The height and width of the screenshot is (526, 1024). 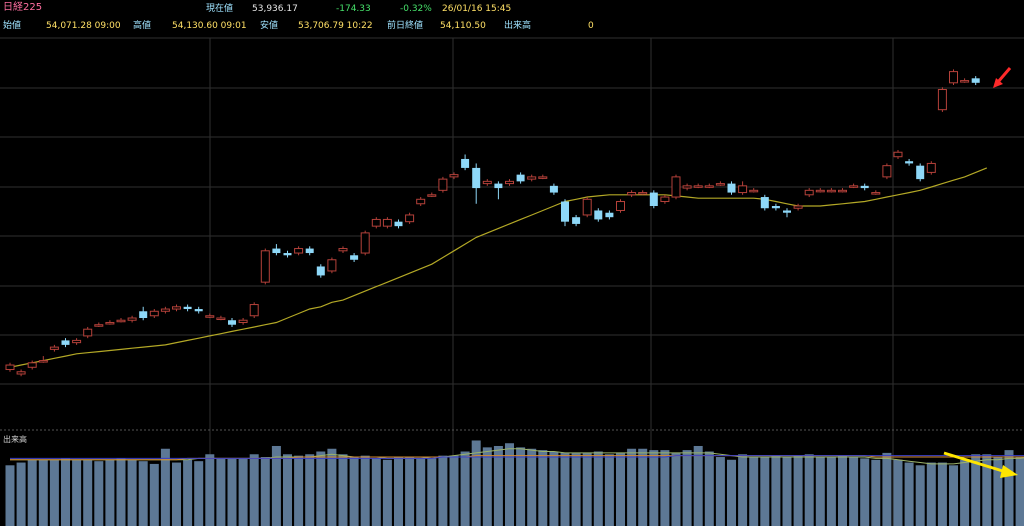 What do you see at coordinates (517, 457) in the screenshot?
I see `volume-ma-blue-line` at bounding box center [517, 457].